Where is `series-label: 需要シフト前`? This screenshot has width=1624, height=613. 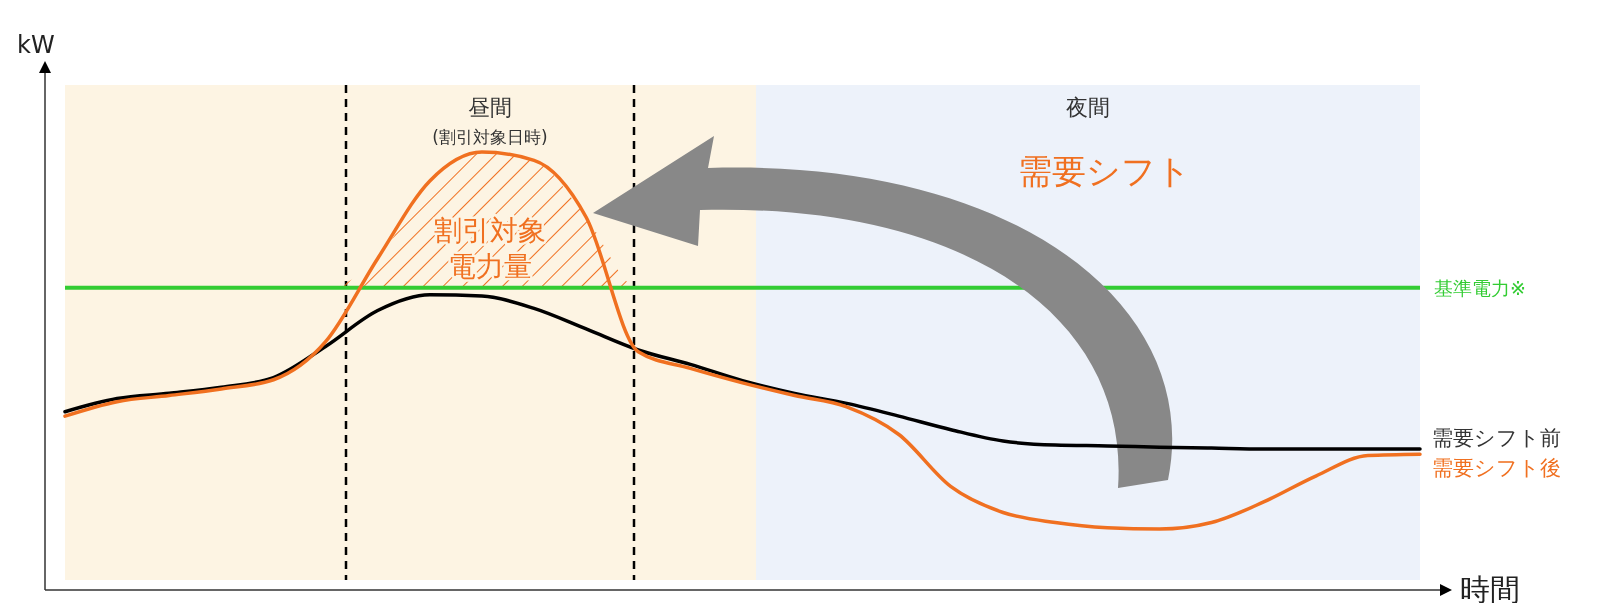 series-label: 需要シフト前 is located at coordinates (1496, 437).